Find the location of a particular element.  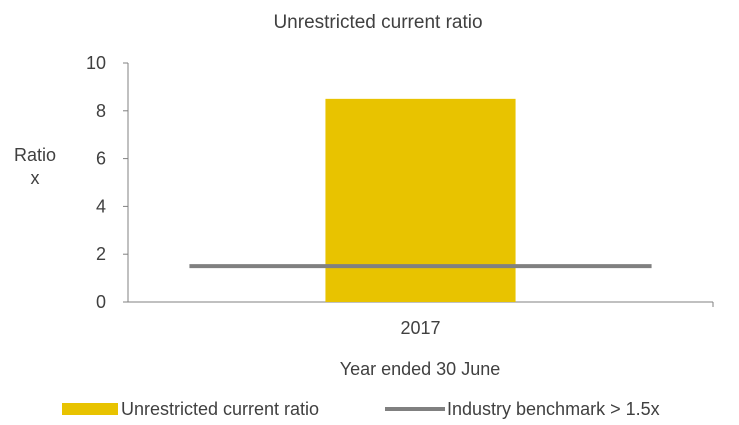

legend-label: Unrestricted current ratio is located at coordinates (220, 409).